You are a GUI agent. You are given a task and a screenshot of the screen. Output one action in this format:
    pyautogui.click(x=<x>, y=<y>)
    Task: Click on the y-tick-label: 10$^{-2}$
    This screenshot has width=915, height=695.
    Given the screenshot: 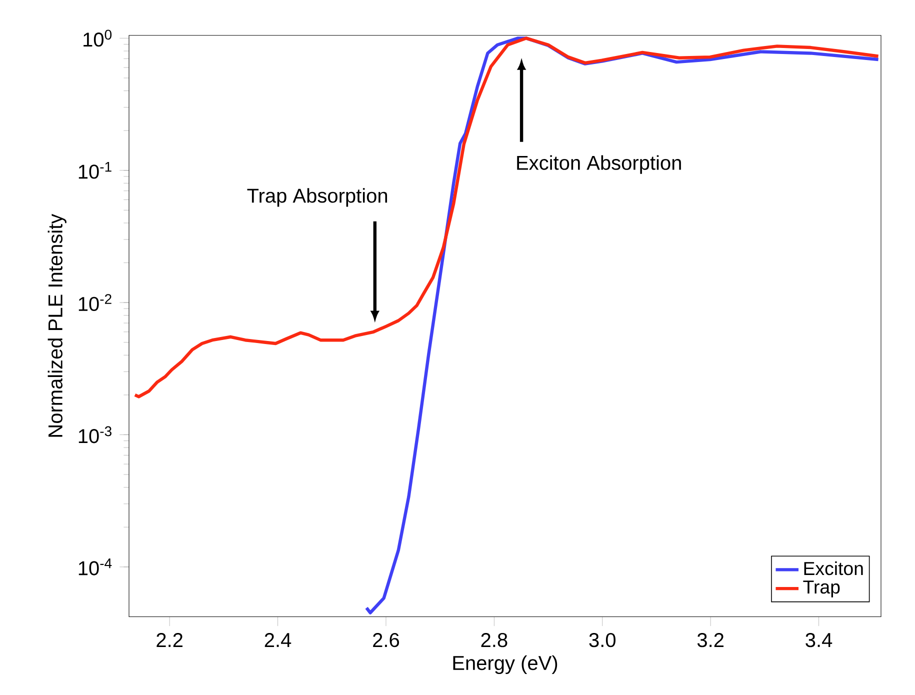 What is the action you would take?
    pyautogui.click(x=95, y=303)
    